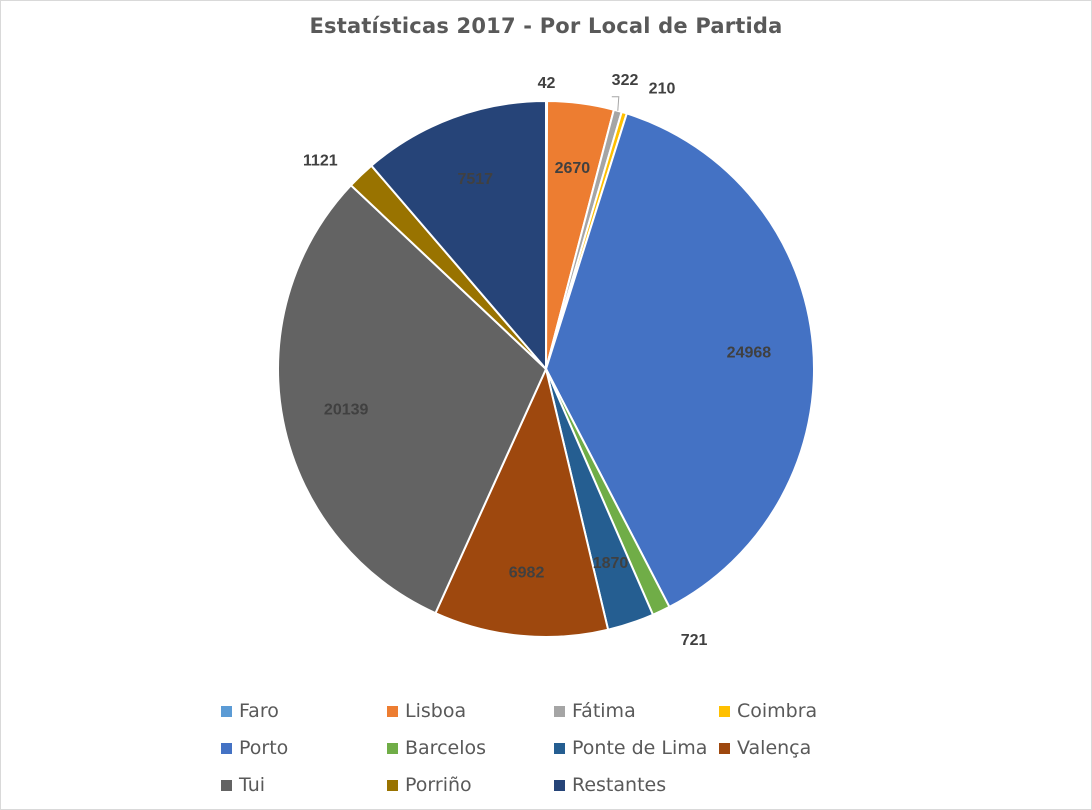  What do you see at coordinates (749, 352) in the screenshot?
I see `data-label-porto: 24968` at bounding box center [749, 352].